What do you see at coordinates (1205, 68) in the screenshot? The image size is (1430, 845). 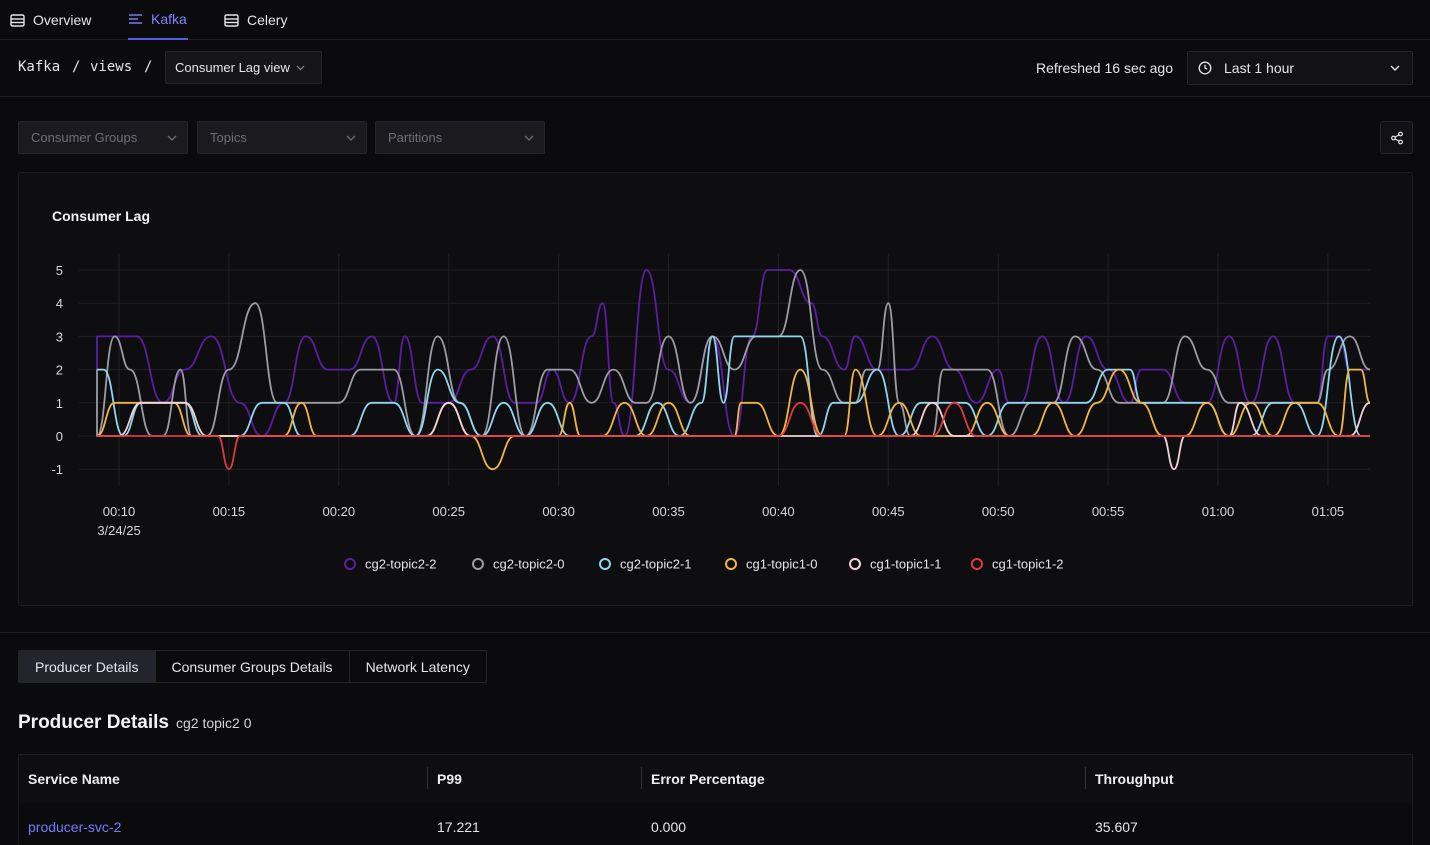 I see `clock-icon` at bounding box center [1205, 68].